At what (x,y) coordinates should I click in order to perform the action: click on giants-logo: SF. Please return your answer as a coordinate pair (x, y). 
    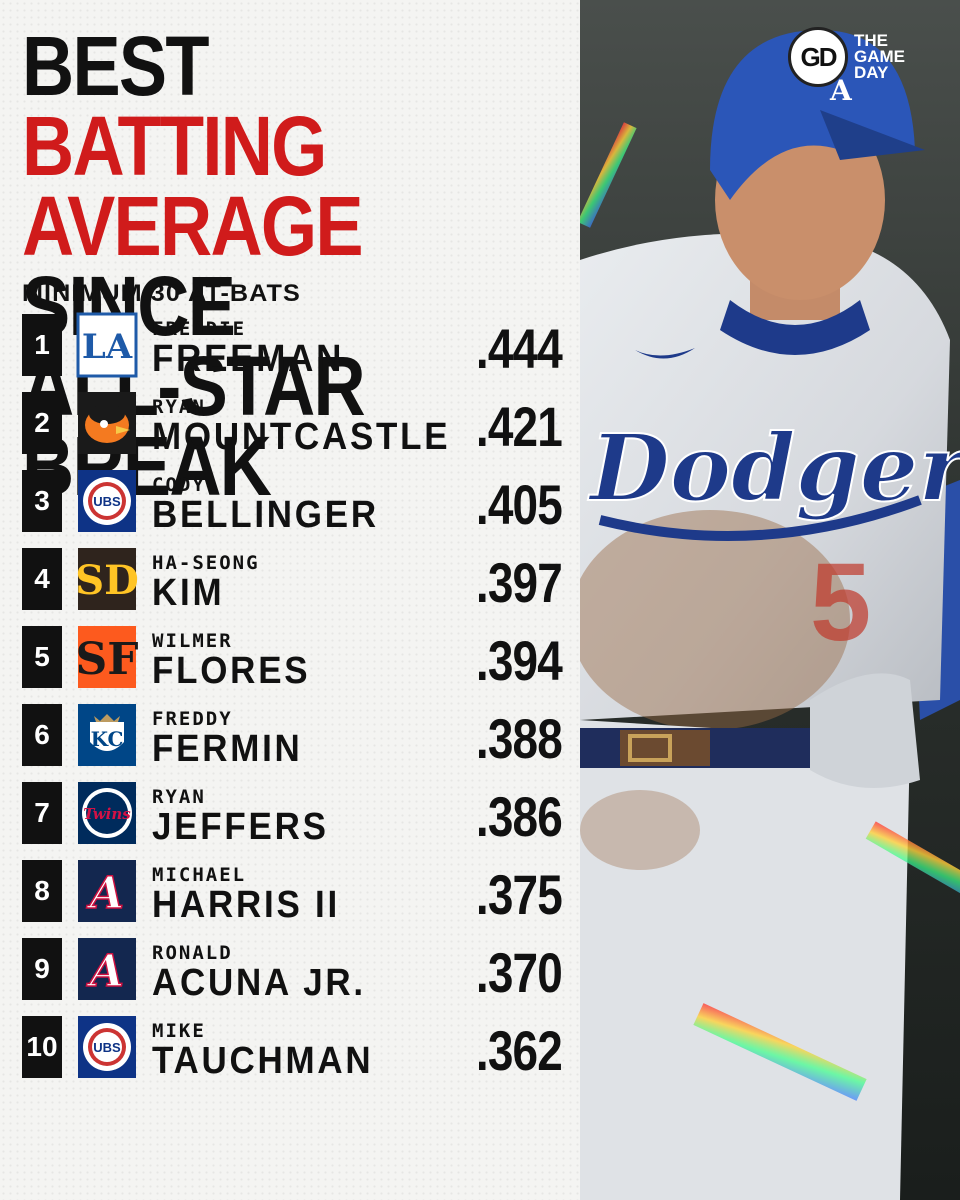
    Looking at the image, I should click on (107, 657).